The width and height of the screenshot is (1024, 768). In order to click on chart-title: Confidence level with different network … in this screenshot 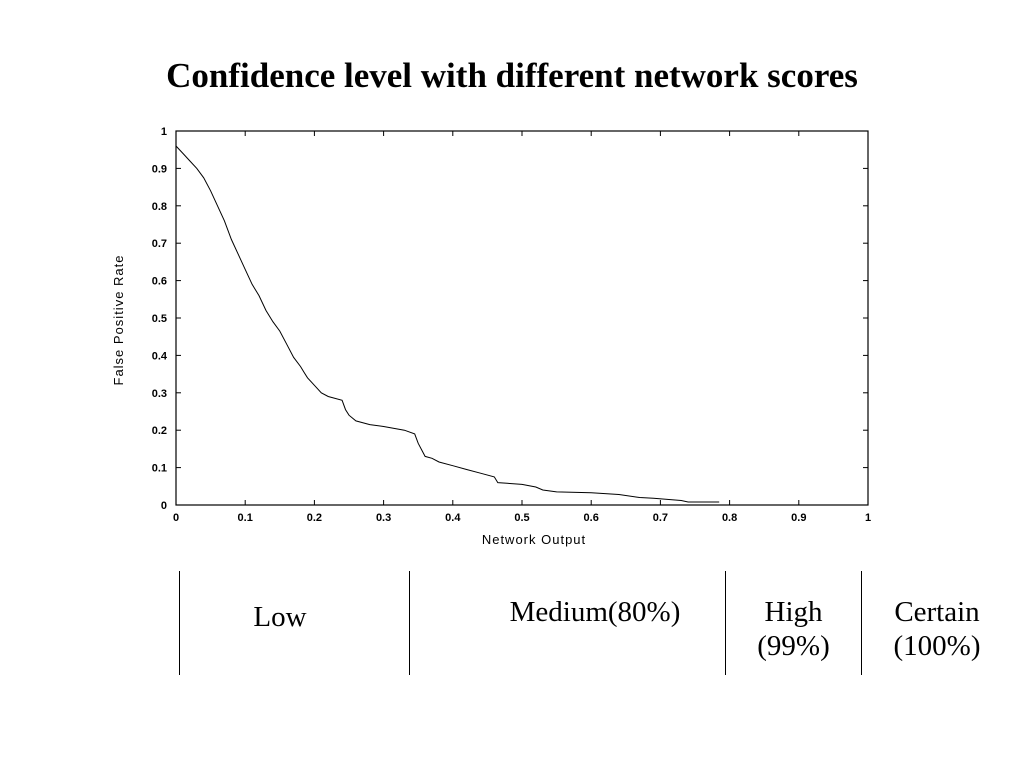, I will do `click(512, 75)`.